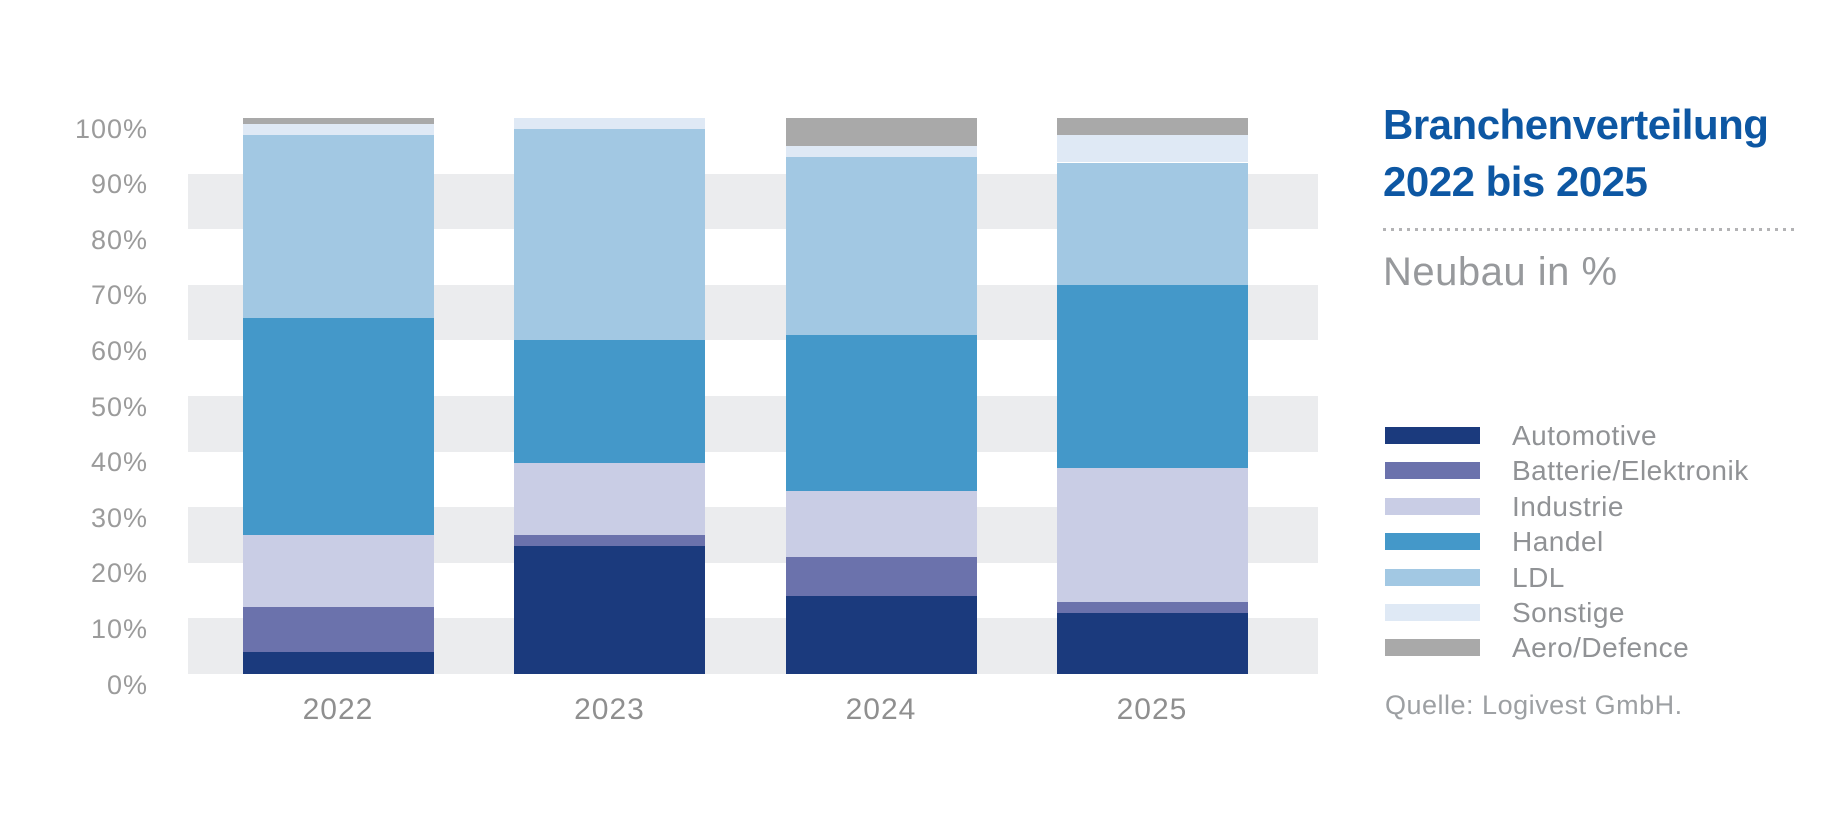 The width and height of the screenshot is (1831, 827). Describe the element at coordinates (881, 132) in the screenshot. I see `bar-segment-aero-defence-2024` at that location.